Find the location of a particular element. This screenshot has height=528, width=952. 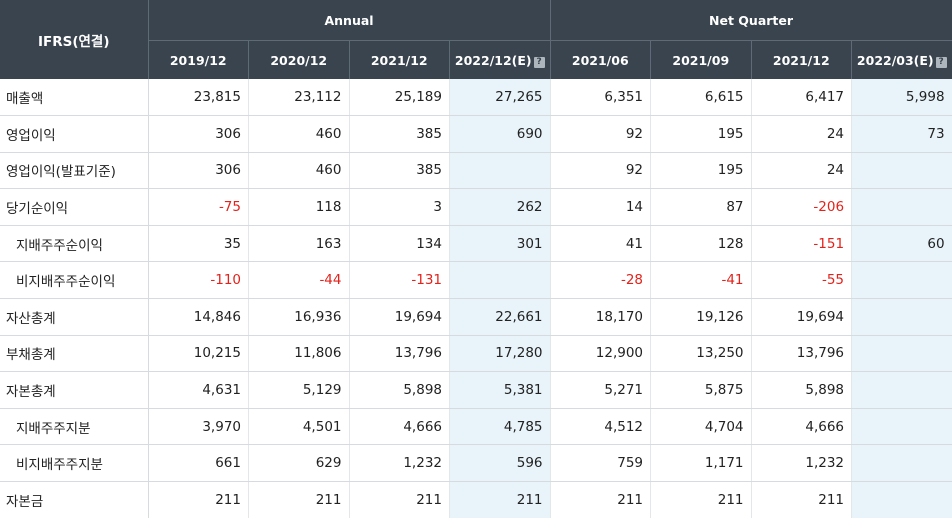

row-label: 매출액 is located at coordinates (74, 98).